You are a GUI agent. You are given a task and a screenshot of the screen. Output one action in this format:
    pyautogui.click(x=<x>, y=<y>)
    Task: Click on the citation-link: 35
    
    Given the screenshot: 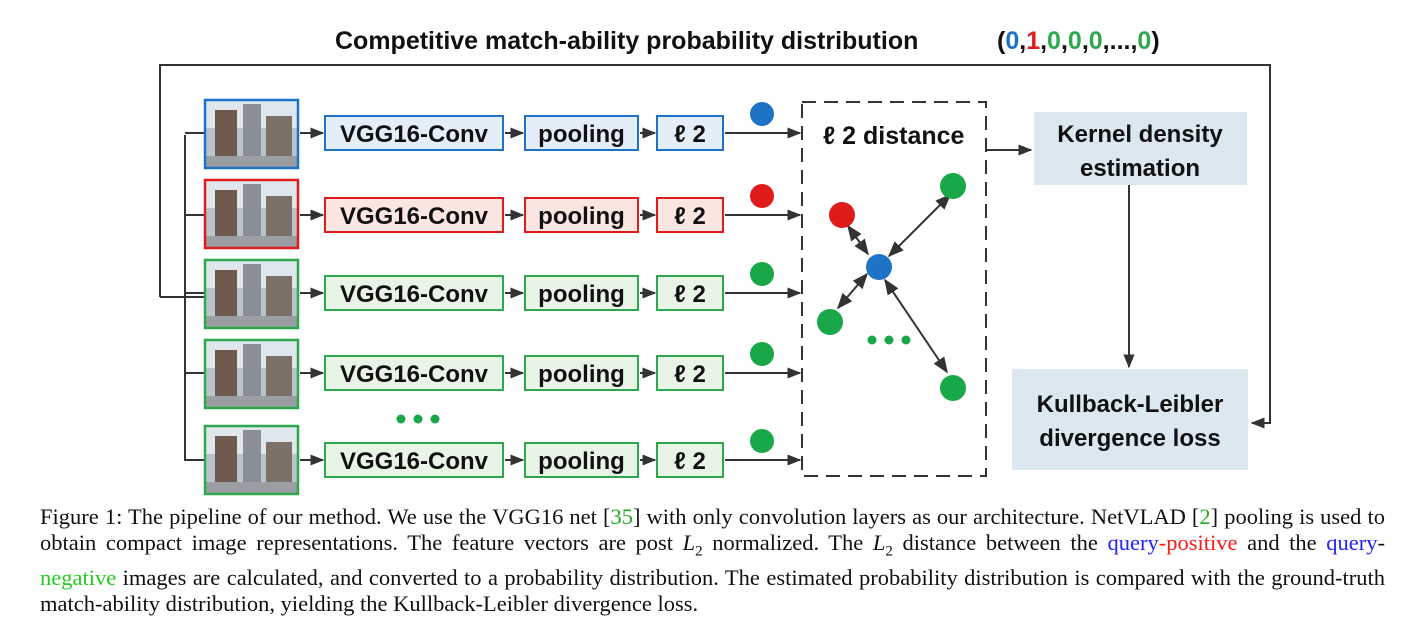 What is the action you would take?
    pyautogui.click(x=621, y=516)
    